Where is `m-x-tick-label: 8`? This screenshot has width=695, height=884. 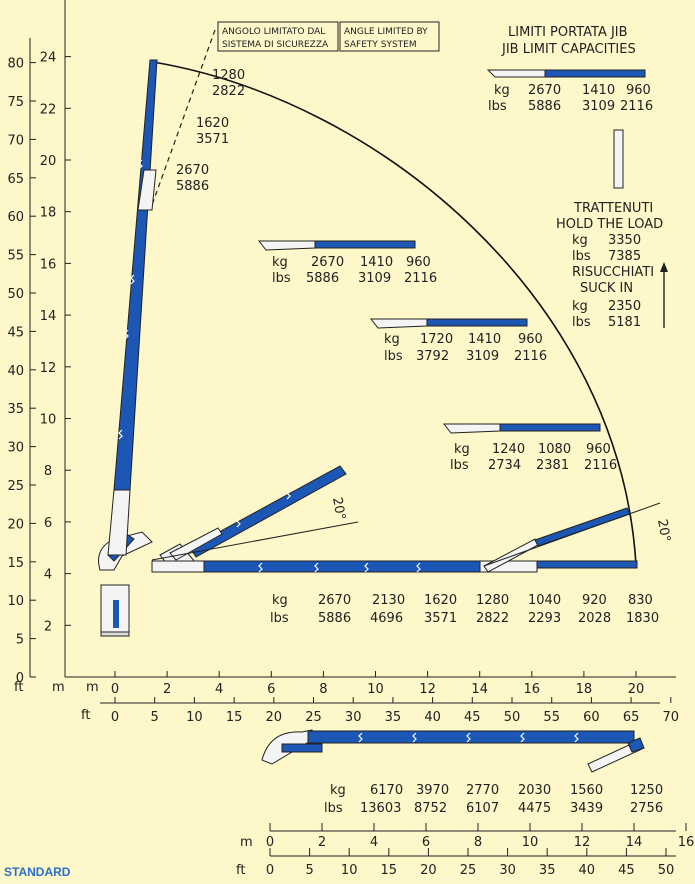
m-x-tick-label: 8 is located at coordinates (323, 689).